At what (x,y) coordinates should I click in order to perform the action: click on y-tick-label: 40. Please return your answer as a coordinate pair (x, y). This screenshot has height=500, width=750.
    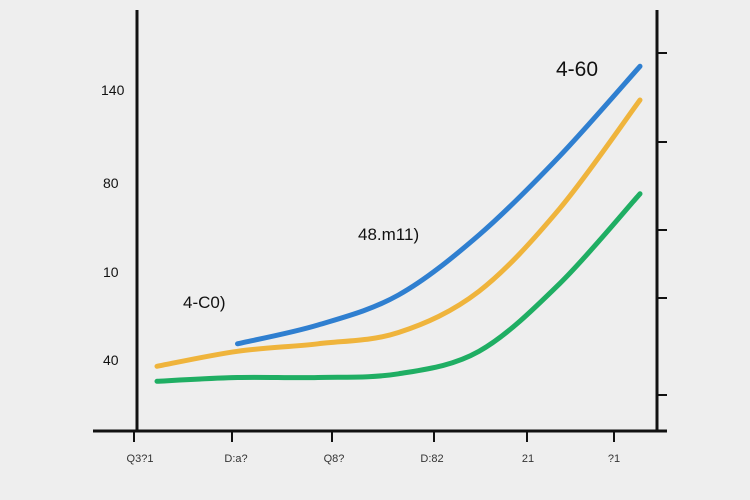
    Looking at the image, I should click on (111, 360).